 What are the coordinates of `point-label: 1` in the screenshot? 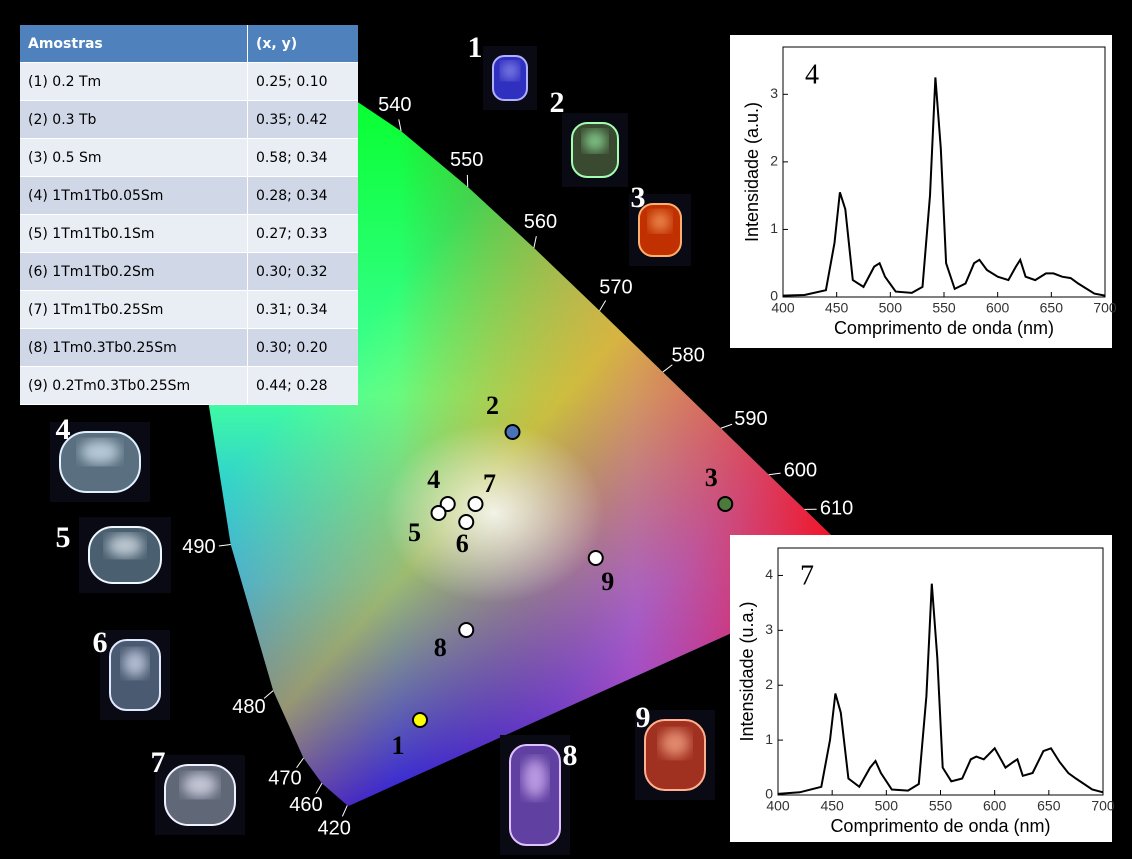 It's located at (398, 745).